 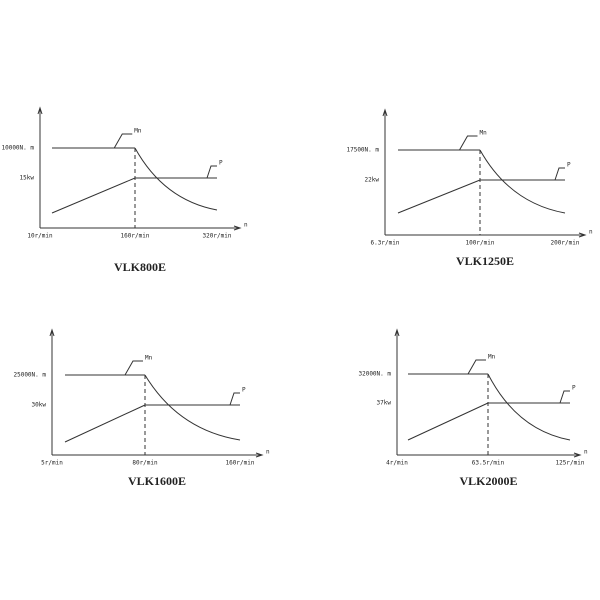 What do you see at coordinates (39, 405) in the screenshot?
I see `power-label: 30kw` at bounding box center [39, 405].